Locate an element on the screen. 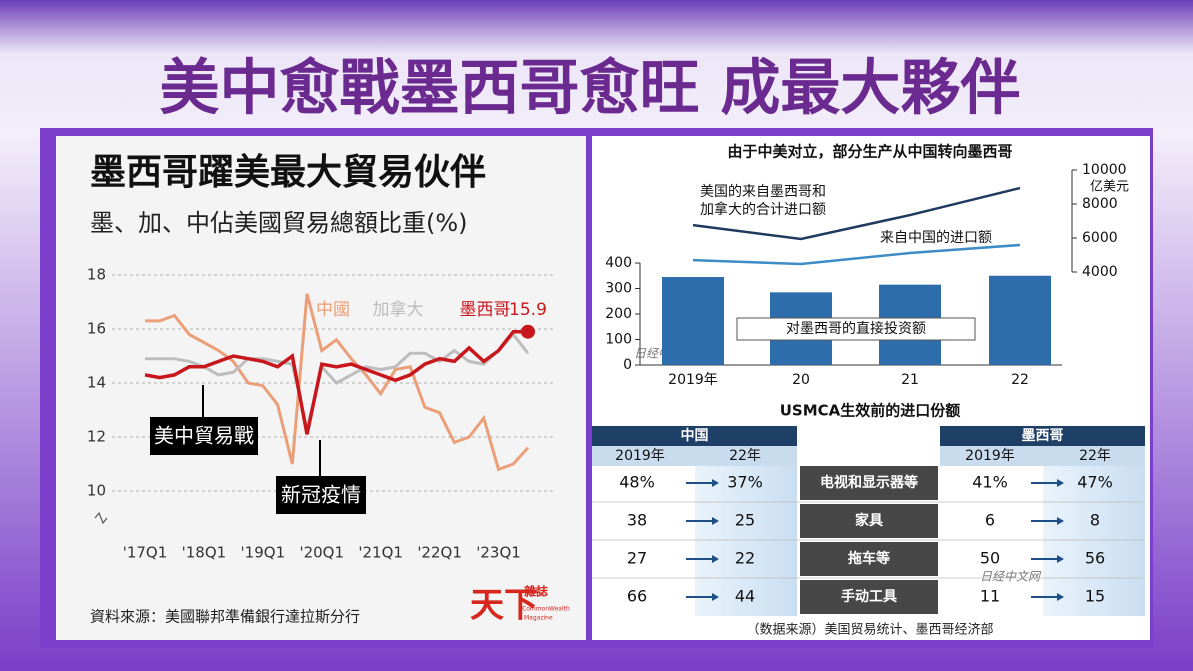 This screenshot has height=671, width=1193. legend-label: 中國 is located at coordinates (333, 310).